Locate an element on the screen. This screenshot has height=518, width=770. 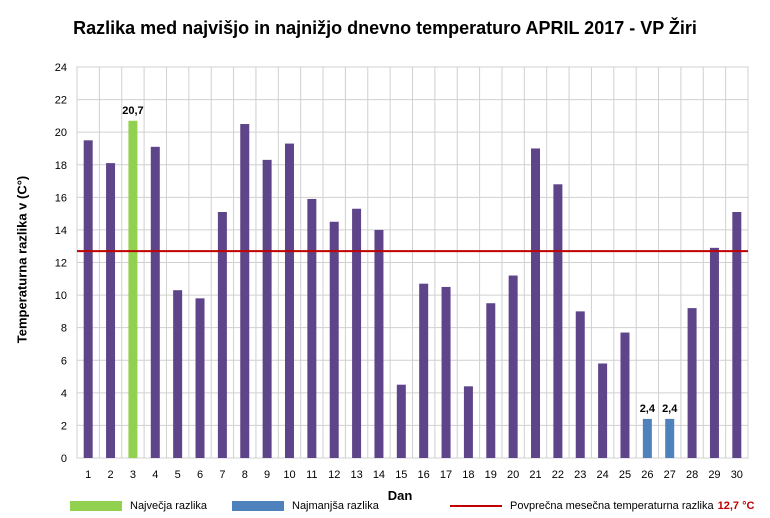
x-tick-label: 5 is located at coordinates (178, 475).